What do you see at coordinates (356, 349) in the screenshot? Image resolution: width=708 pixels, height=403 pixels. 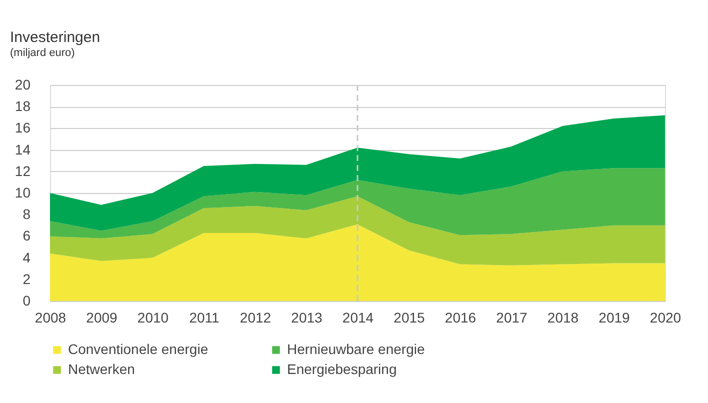 I see `legend-label: Hernieuwbare energie` at bounding box center [356, 349].